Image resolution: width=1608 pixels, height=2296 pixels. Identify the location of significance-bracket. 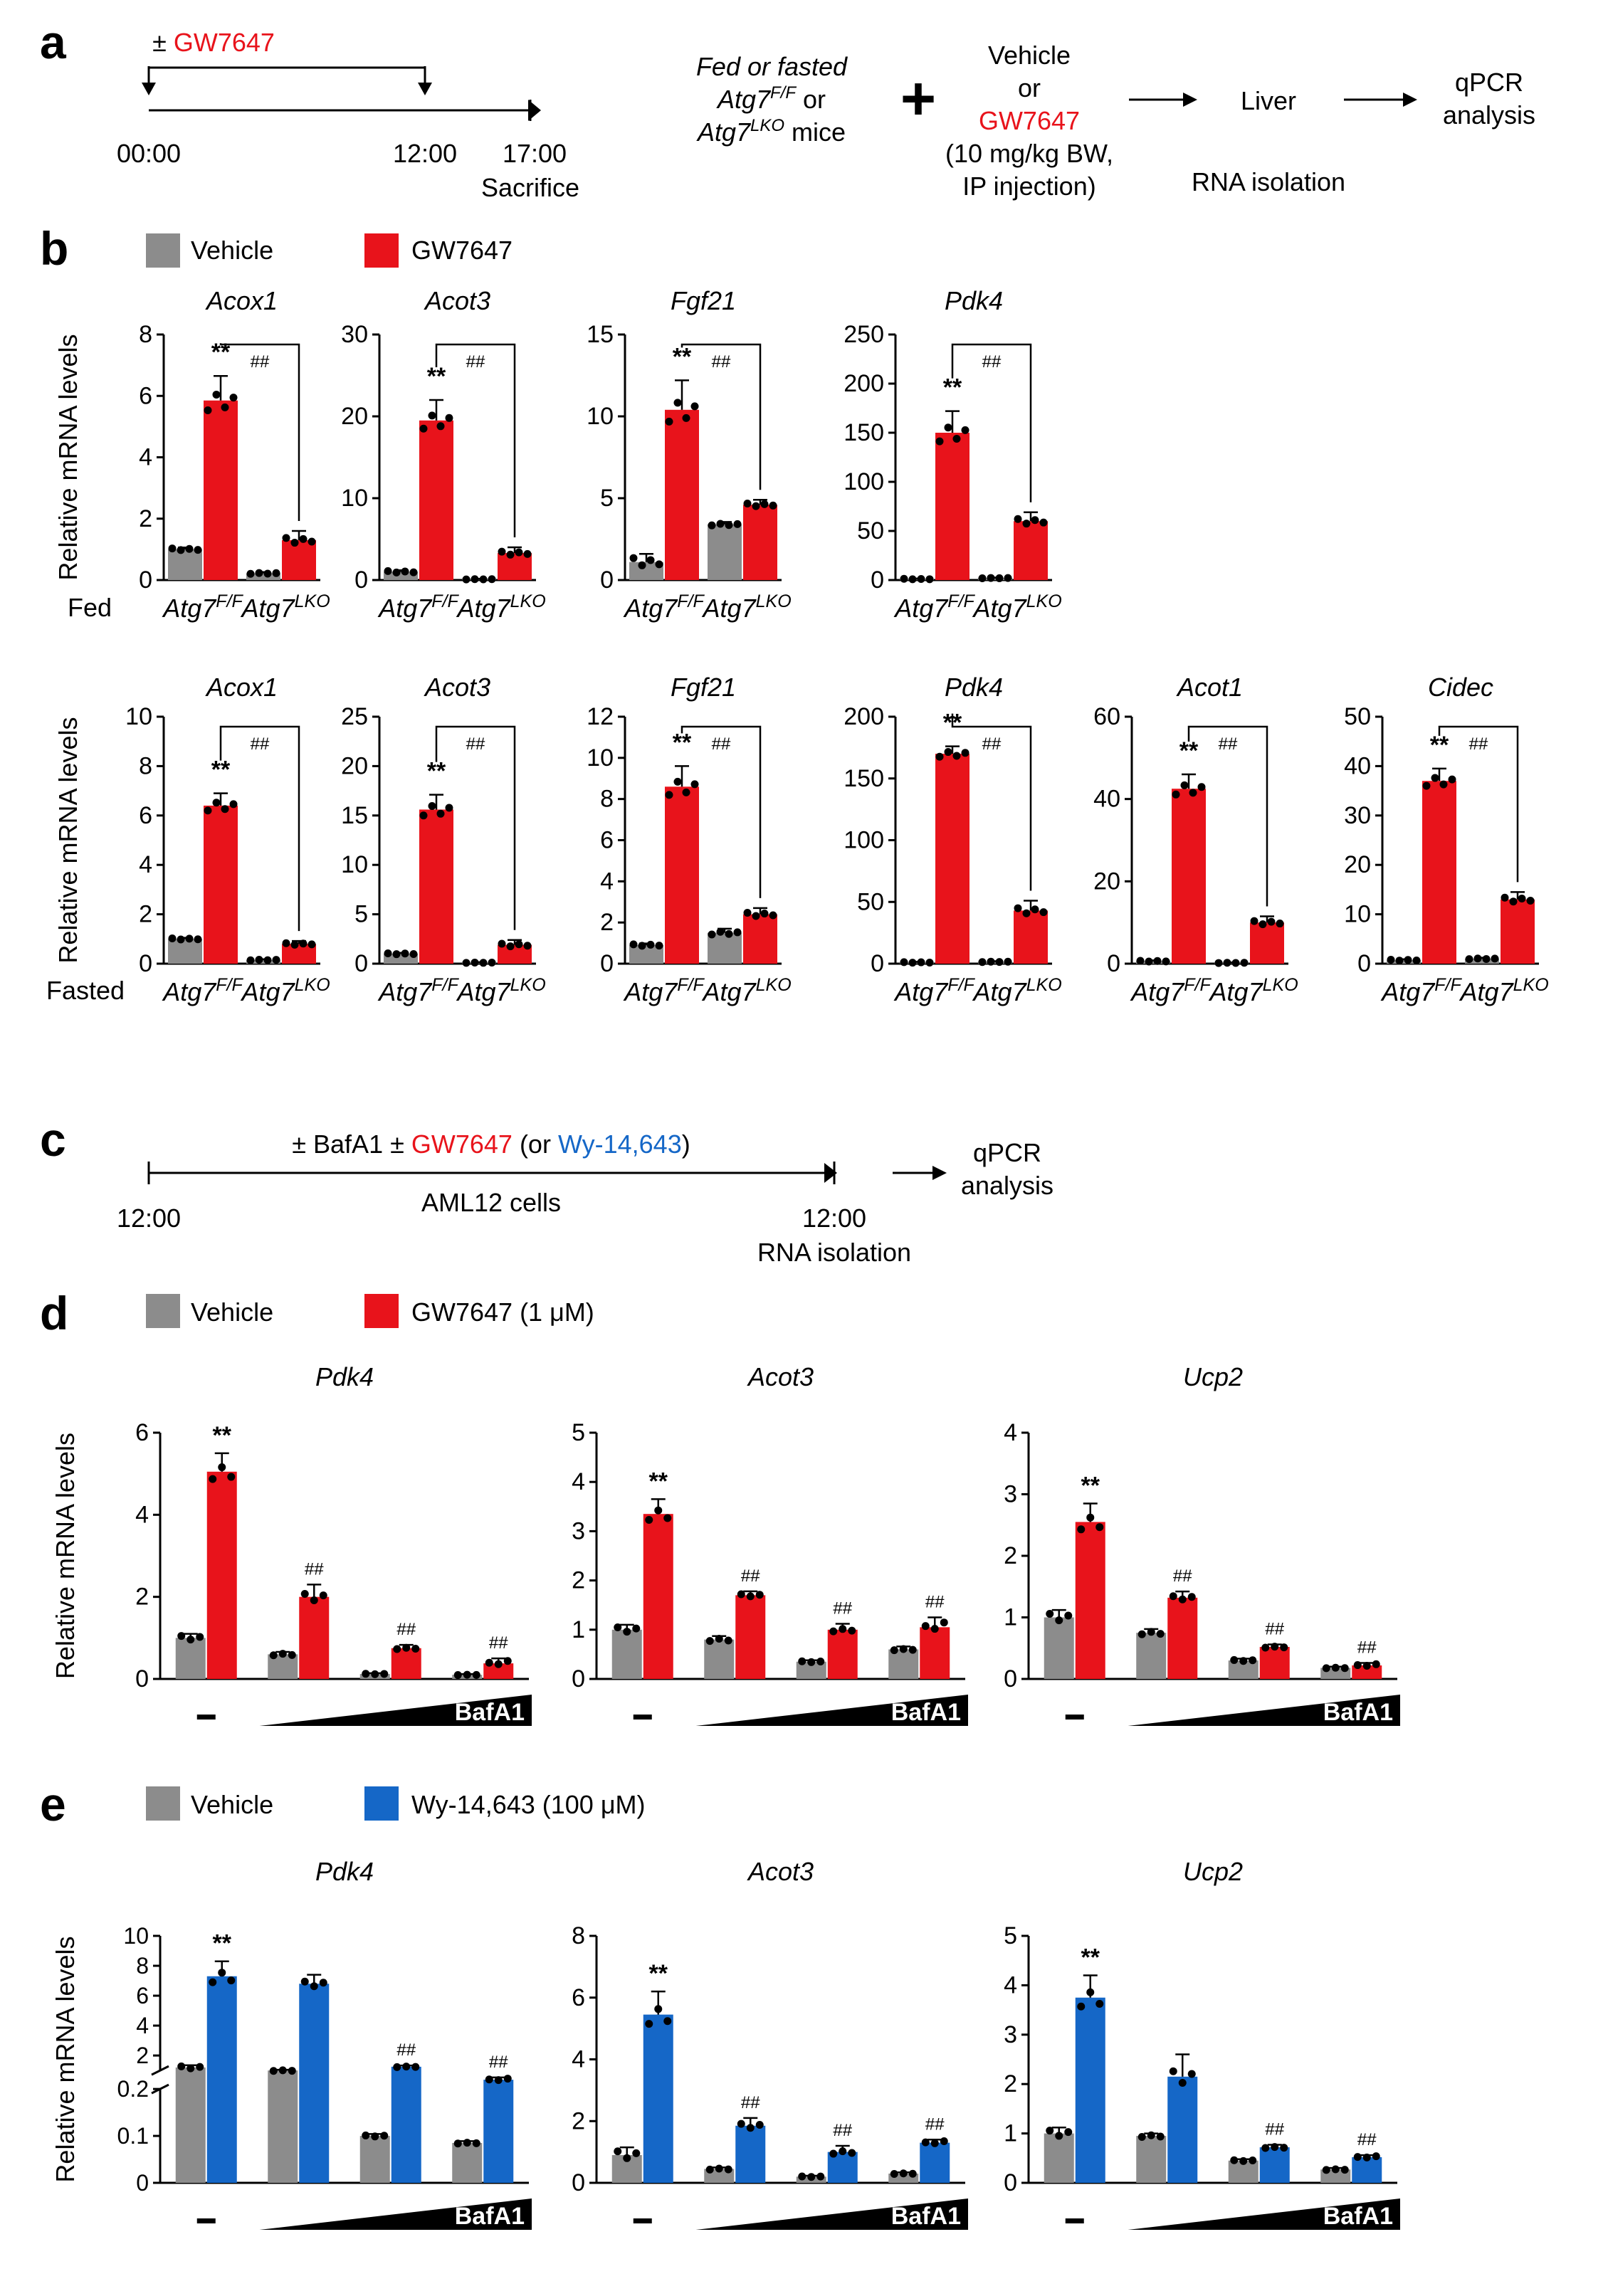
(992, 802).